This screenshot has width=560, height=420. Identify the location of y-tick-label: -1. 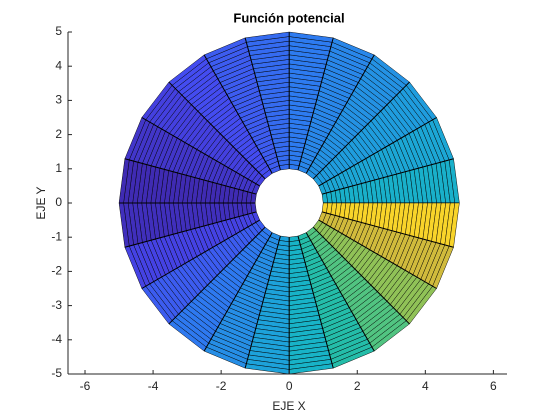
(56, 236).